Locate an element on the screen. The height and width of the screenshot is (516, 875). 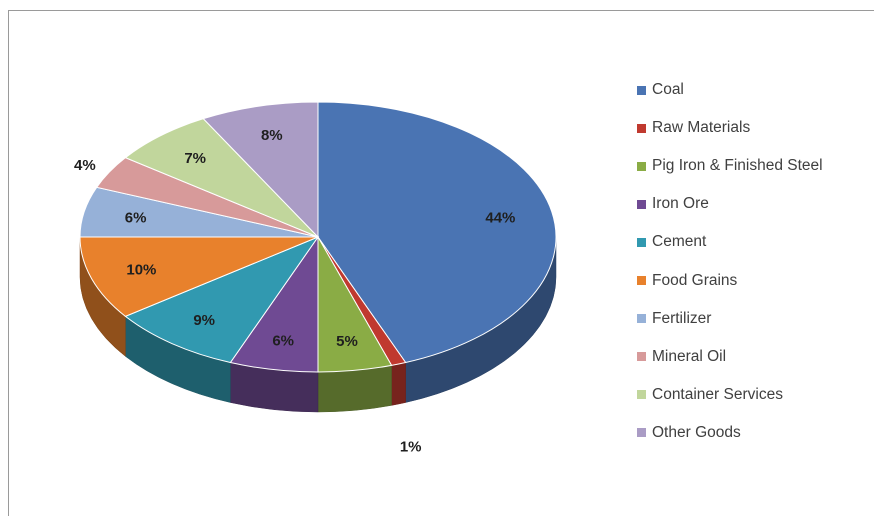
pie-slice-cement is located at coordinates (222, 299).